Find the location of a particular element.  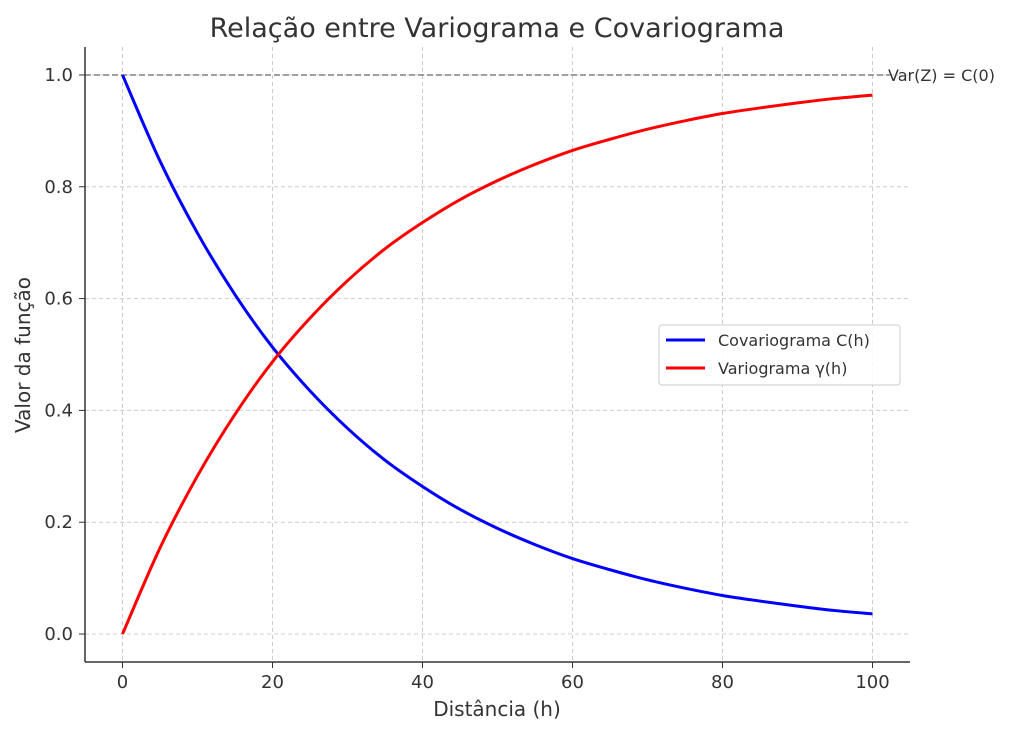

x-tick-label: 60 is located at coordinates (572, 682).